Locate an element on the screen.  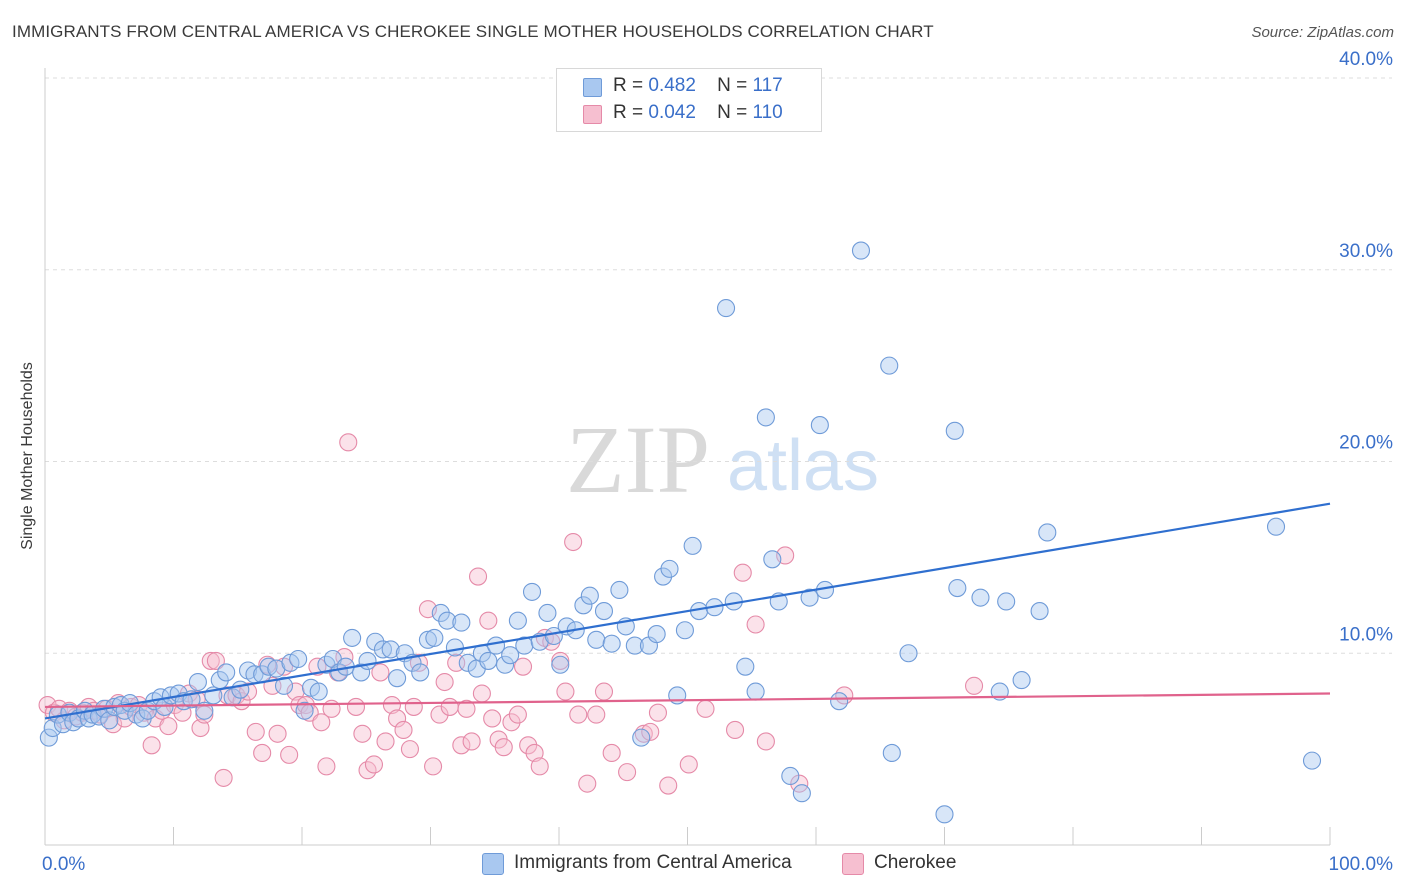
y-tick-label: 40.0% is located at coordinates (1366, 59).